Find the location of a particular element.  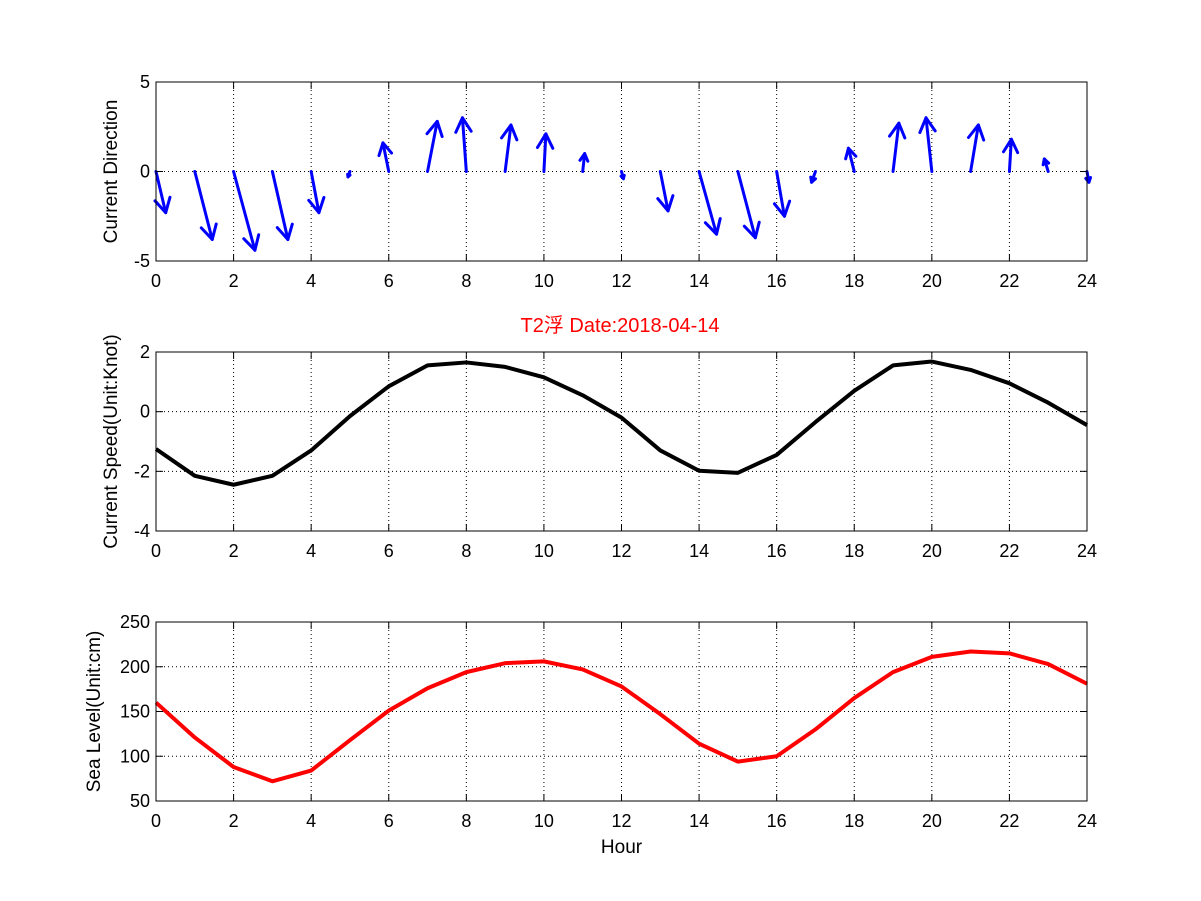

y-tick-label: 150 is located at coordinates (135, 712).